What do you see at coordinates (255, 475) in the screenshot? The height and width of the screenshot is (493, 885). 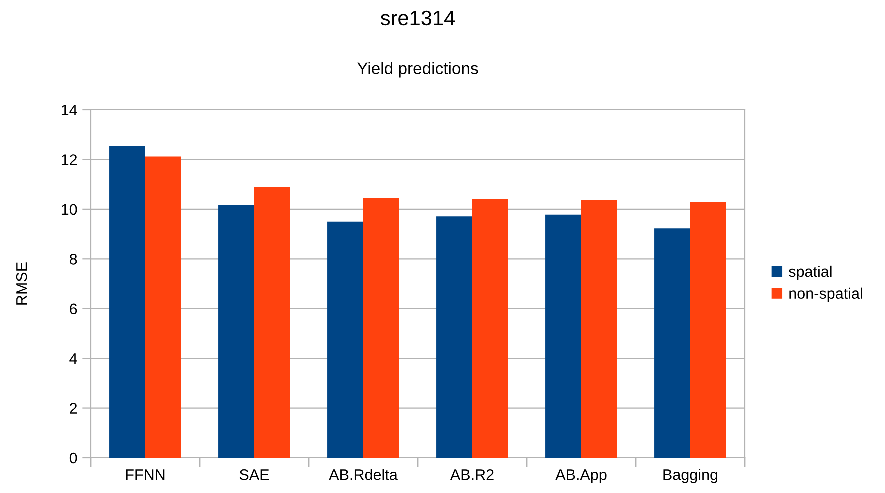 I see `x-tick-label: SAE` at bounding box center [255, 475].